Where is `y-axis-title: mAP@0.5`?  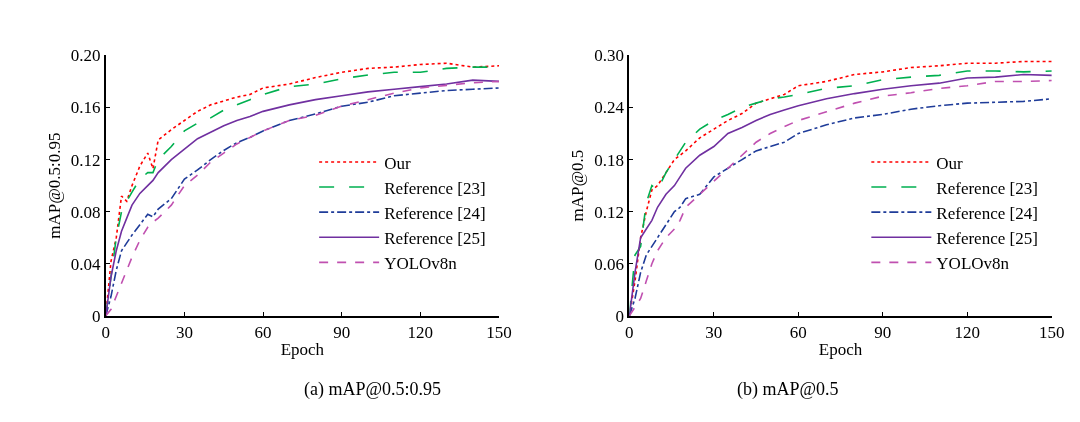 y-axis-title: mAP@0.5 is located at coordinates (578, 185).